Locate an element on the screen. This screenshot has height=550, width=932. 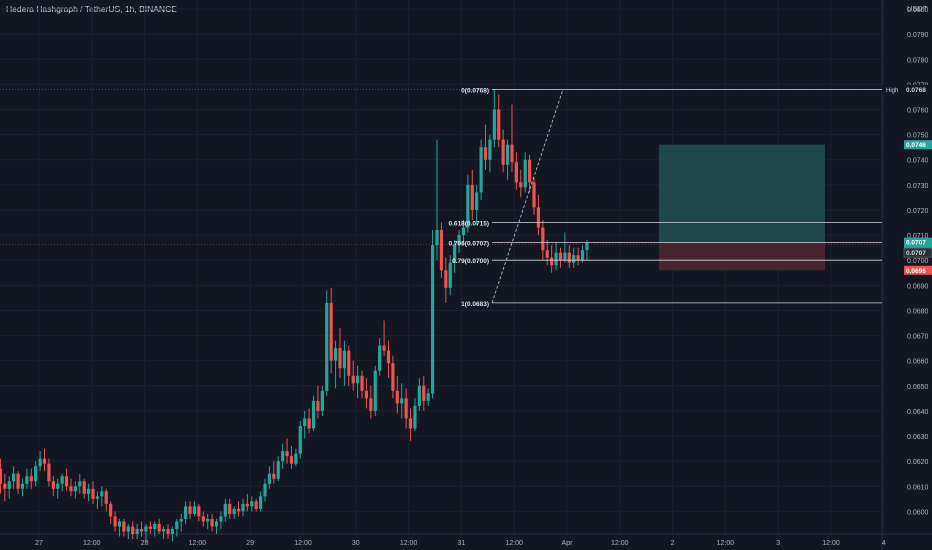
price-tag-value: 0.0696 is located at coordinates (916, 271).